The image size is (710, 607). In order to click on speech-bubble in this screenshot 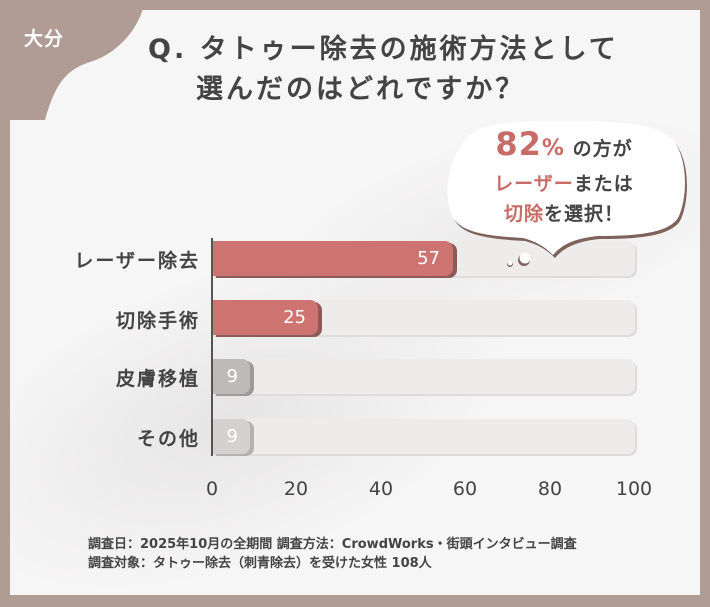, I will do `click(567, 189)`.